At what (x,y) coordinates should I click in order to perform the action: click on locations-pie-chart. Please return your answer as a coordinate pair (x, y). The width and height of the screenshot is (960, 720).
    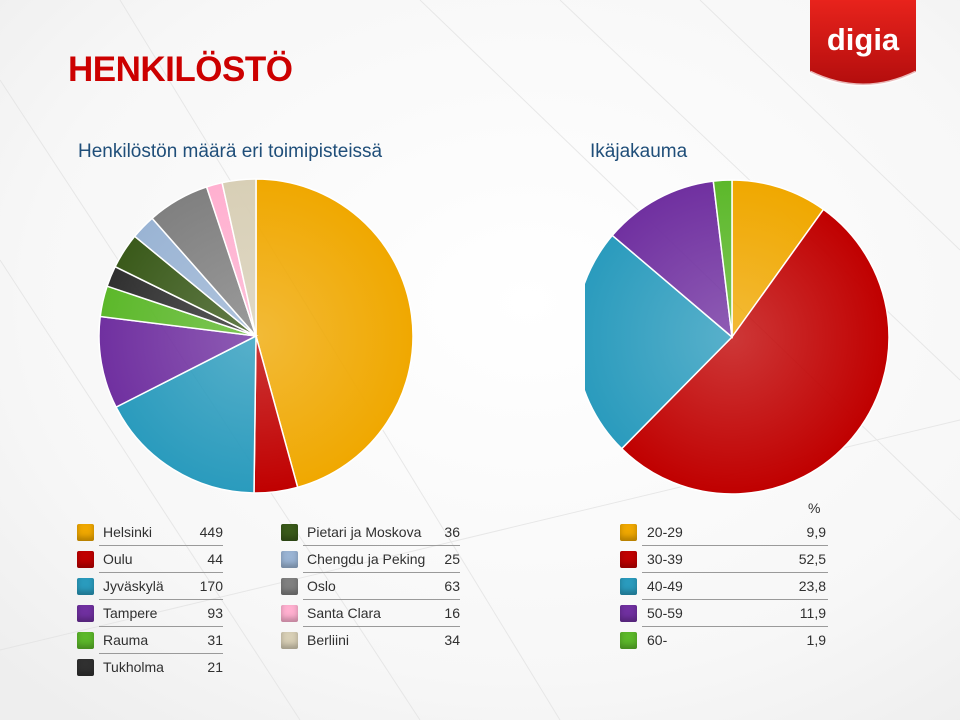
    Looking at the image, I should click on (256, 336).